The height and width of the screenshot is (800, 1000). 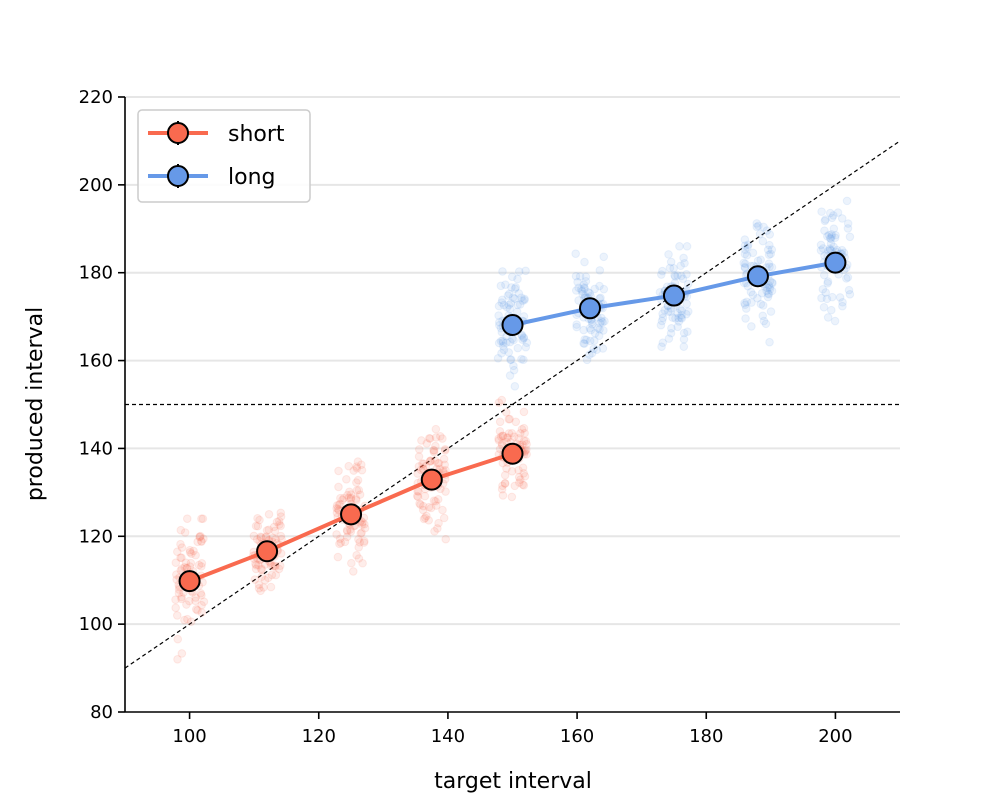 What do you see at coordinates (224, 156) in the screenshot?
I see `legend: short long` at bounding box center [224, 156].